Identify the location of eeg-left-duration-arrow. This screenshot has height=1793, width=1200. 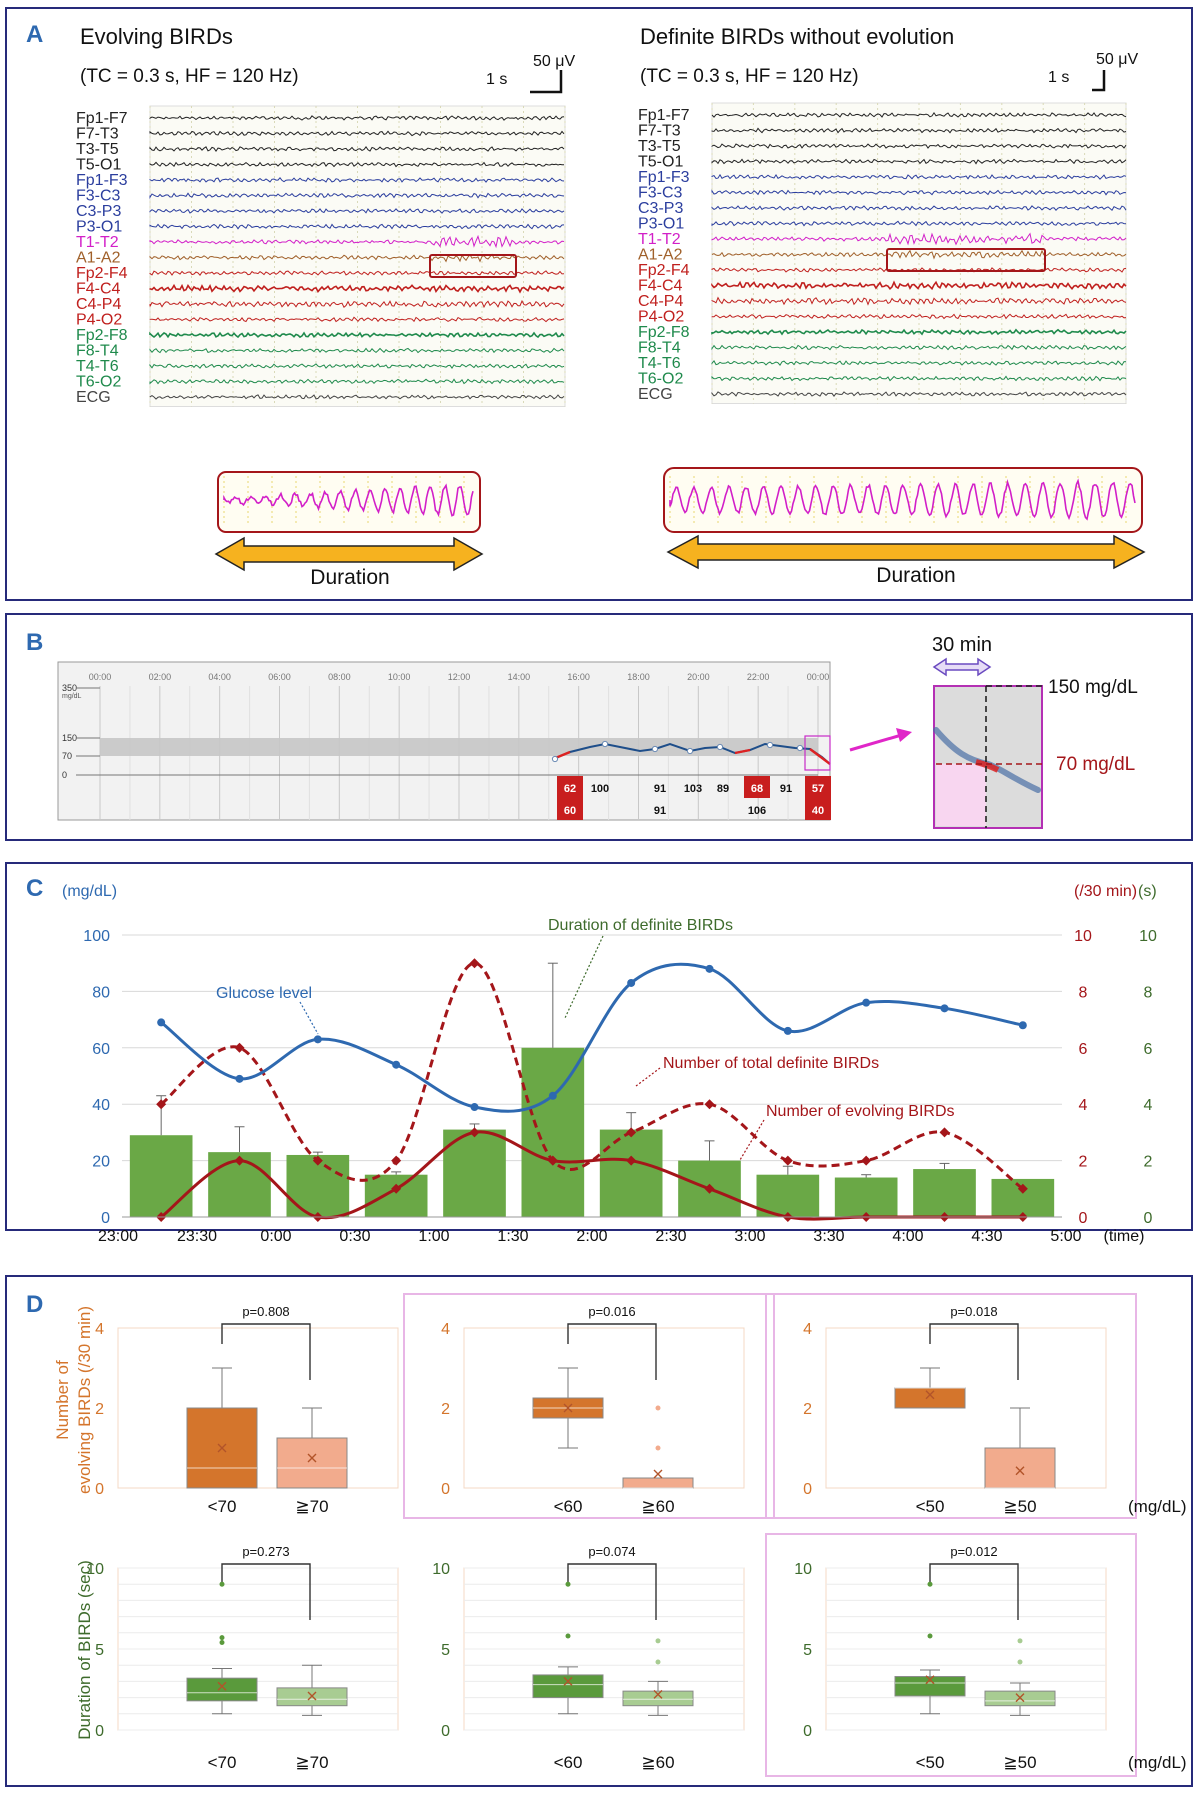
(349, 554).